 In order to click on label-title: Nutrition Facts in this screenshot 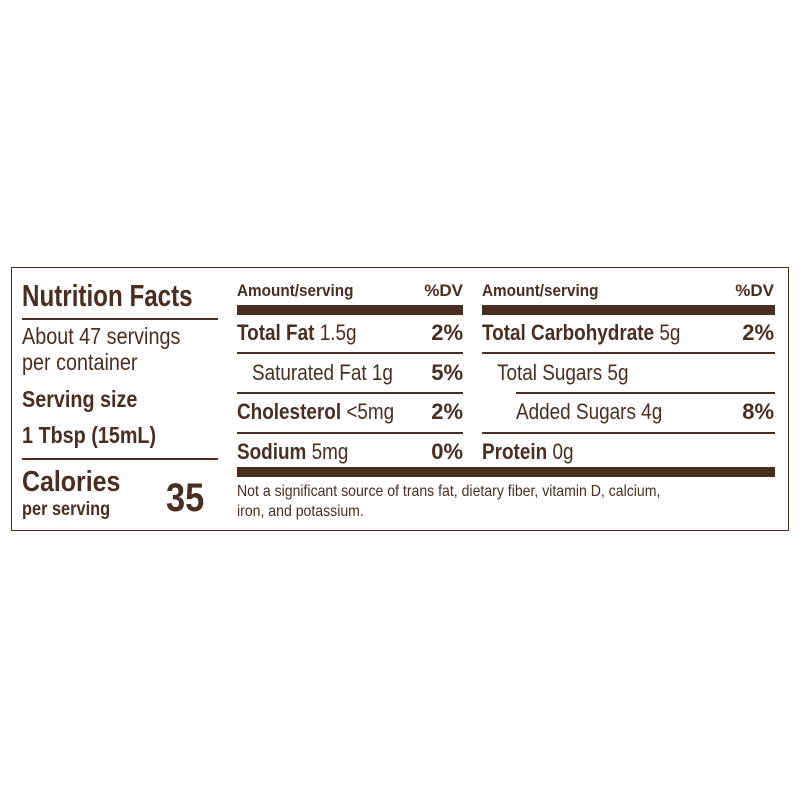, I will do `click(107, 295)`.